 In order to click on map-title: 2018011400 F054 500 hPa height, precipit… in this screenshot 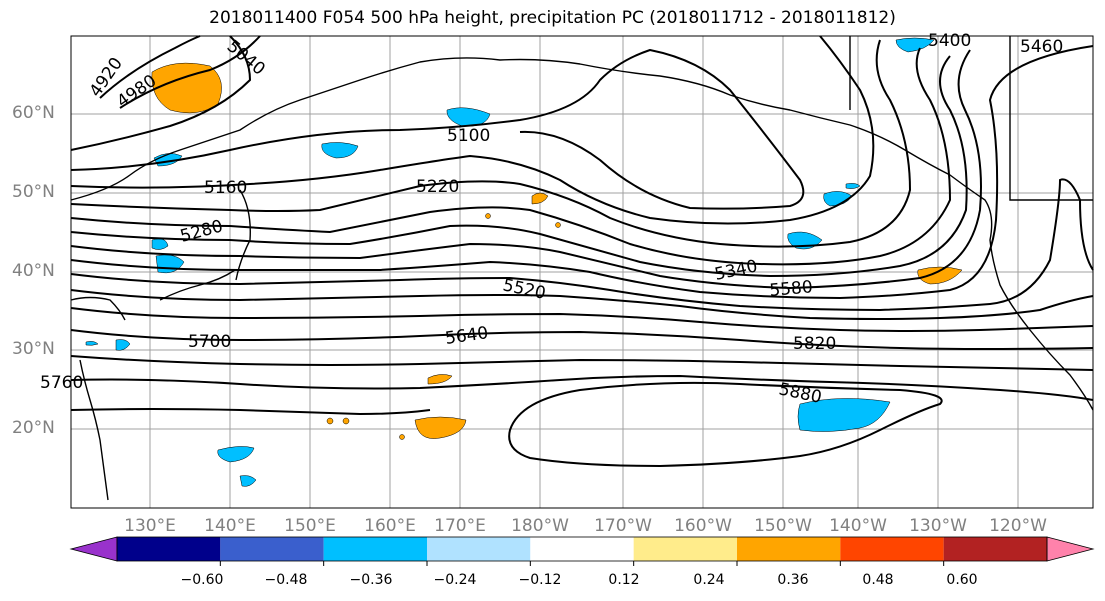, I will do `click(552, 18)`.